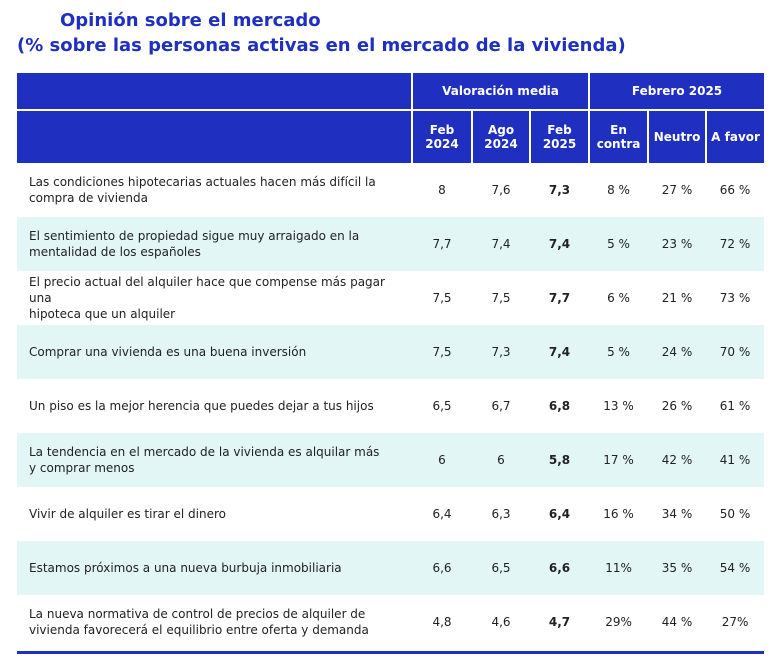  What do you see at coordinates (677, 190) in the screenshot?
I see `value-neutro: 27 %` at bounding box center [677, 190].